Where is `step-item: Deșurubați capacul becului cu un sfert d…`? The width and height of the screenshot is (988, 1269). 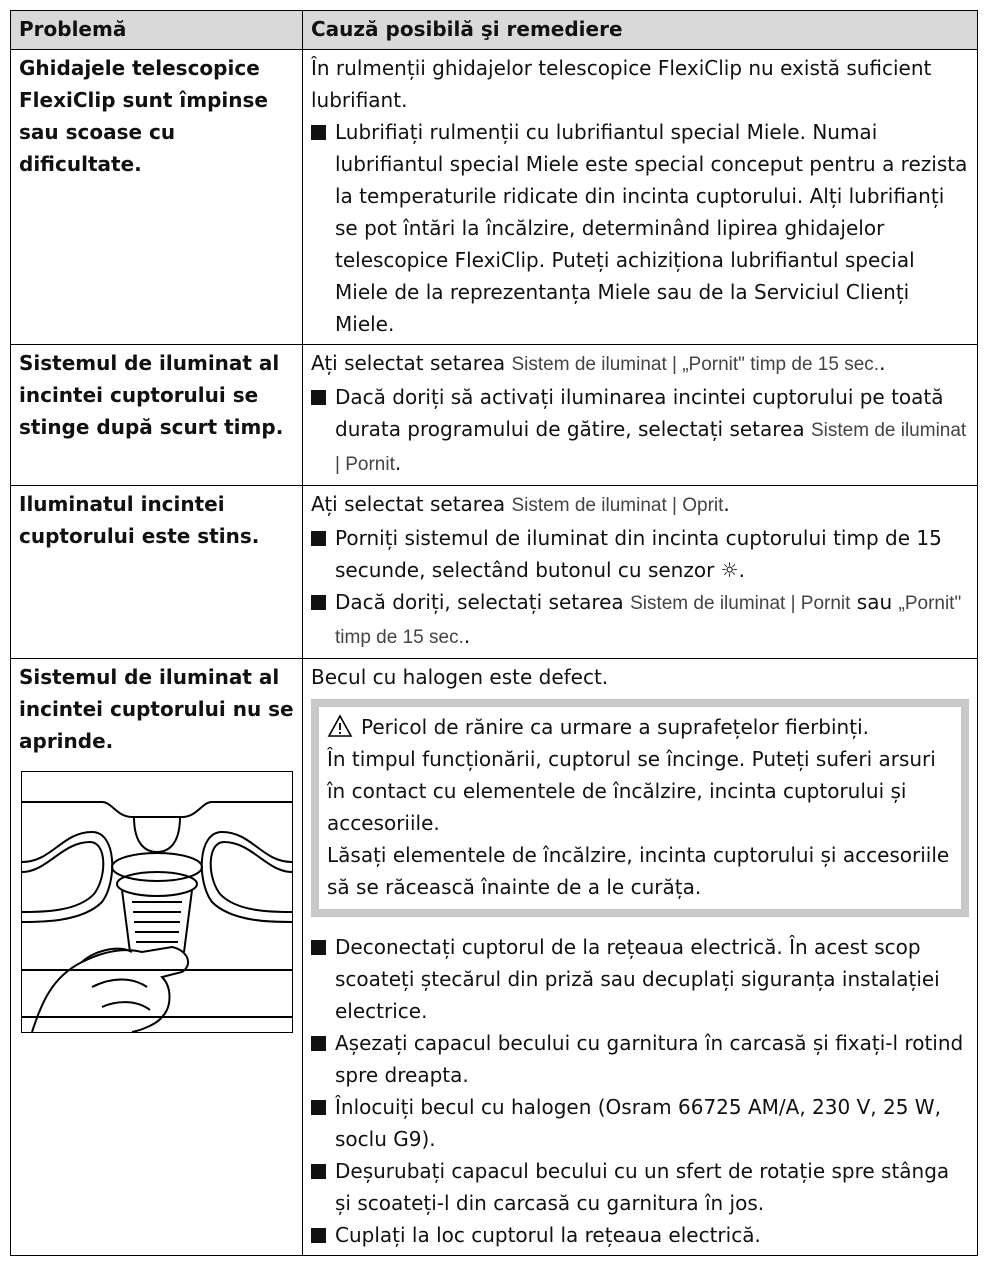 step-item: Deșurubați capacul becului cu un sfert d… is located at coordinates (641, 1187).